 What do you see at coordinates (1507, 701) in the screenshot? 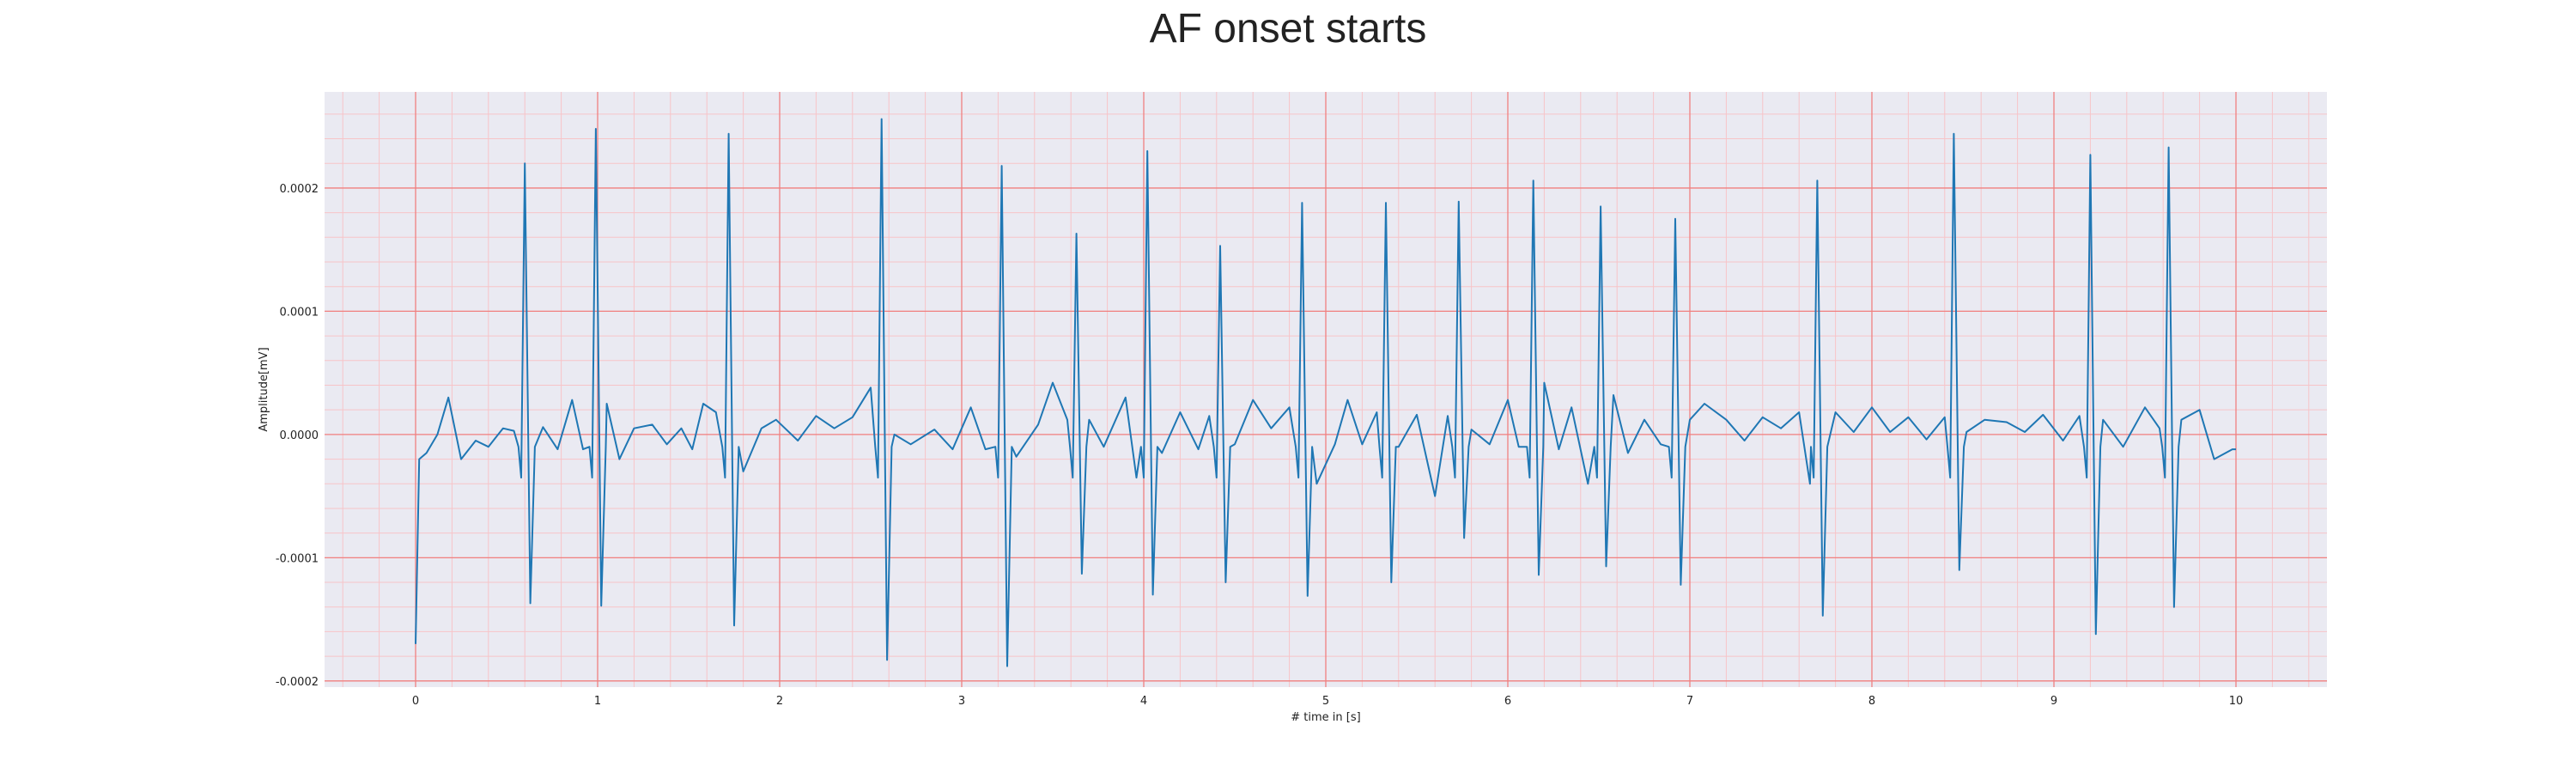
I see `x-tick-label: 6` at bounding box center [1507, 701].